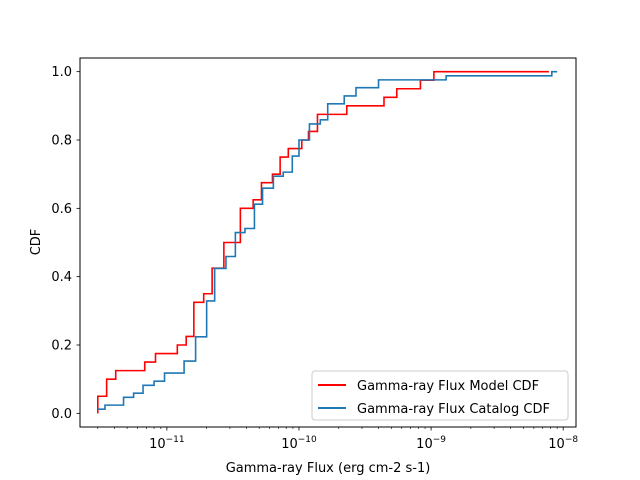 Image resolution: width=640 pixels, height=480 pixels. I want to click on y-tick-label: 0.0, so click(61, 414).